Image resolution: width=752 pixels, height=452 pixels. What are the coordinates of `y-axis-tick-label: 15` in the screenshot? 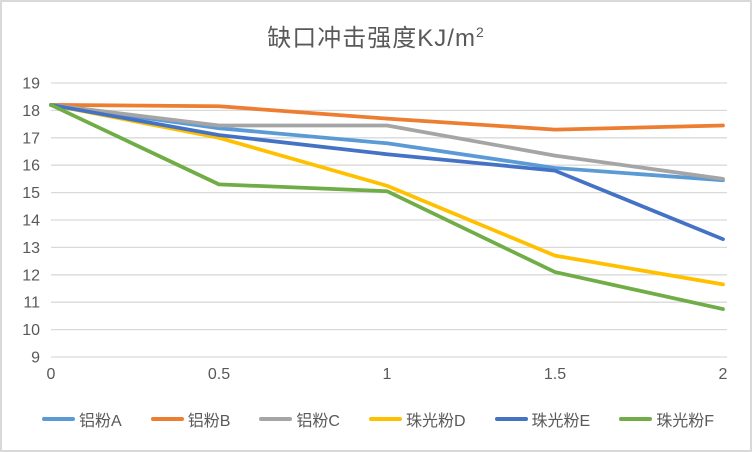 It's located at (31, 193).